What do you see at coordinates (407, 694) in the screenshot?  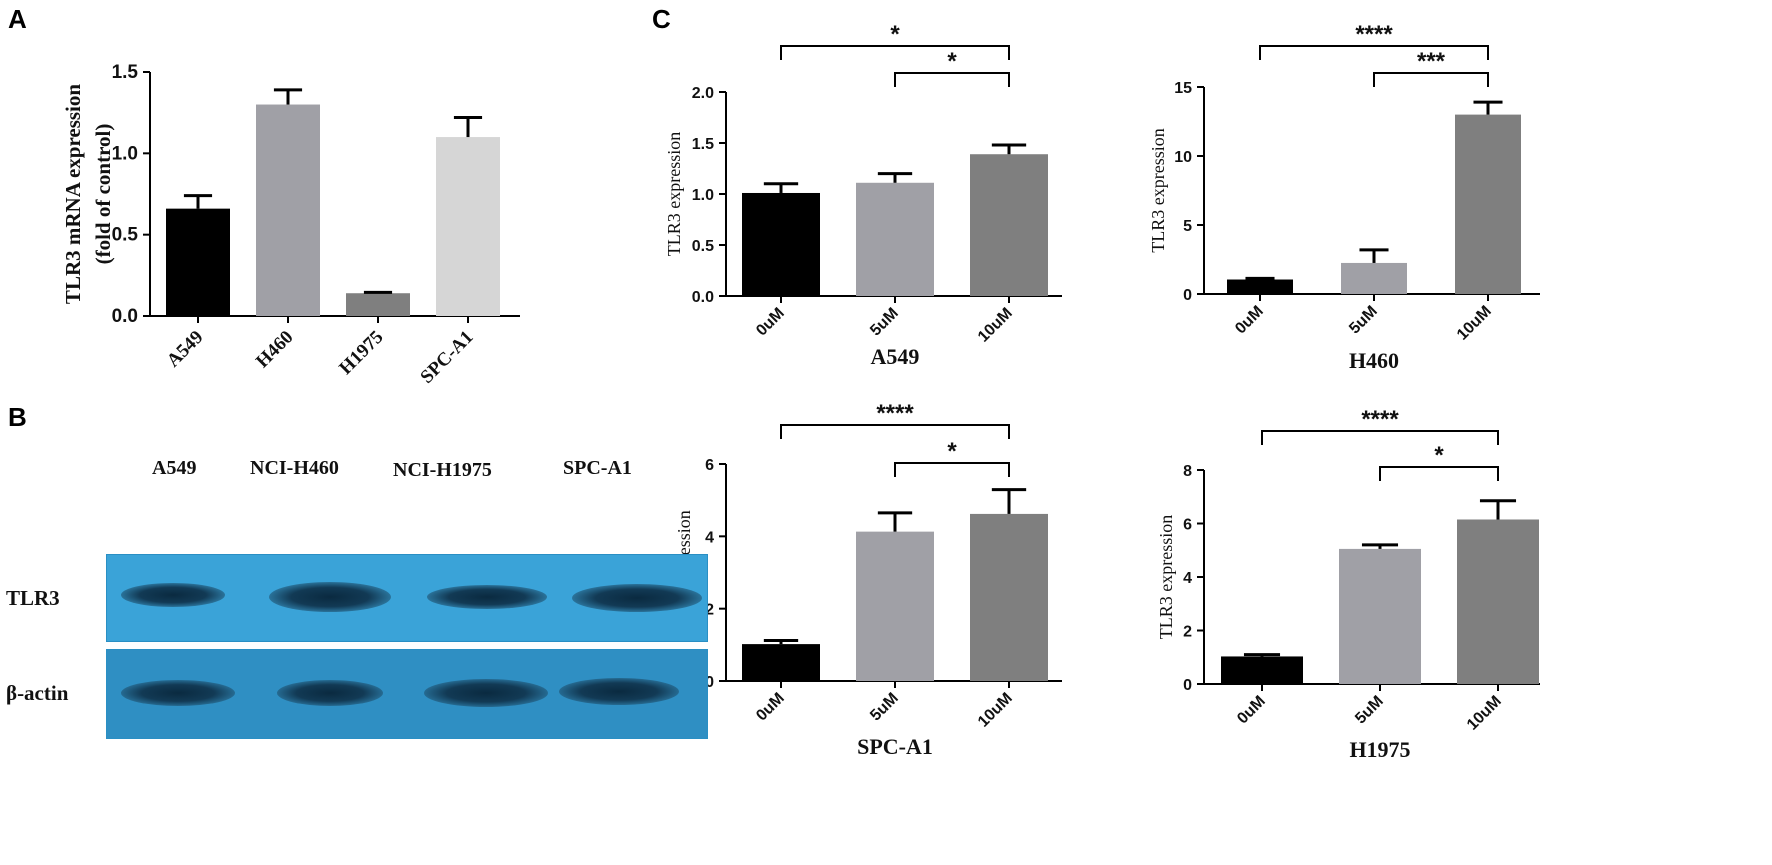 I see `blot-membrane-actin` at bounding box center [407, 694].